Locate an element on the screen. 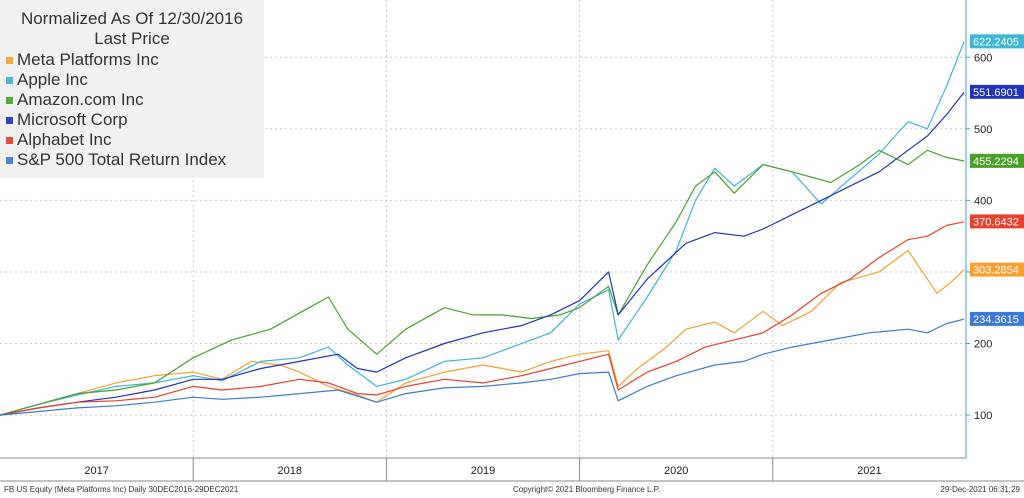  last-value-label: 622.2405 is located at coordinates (996, 42).